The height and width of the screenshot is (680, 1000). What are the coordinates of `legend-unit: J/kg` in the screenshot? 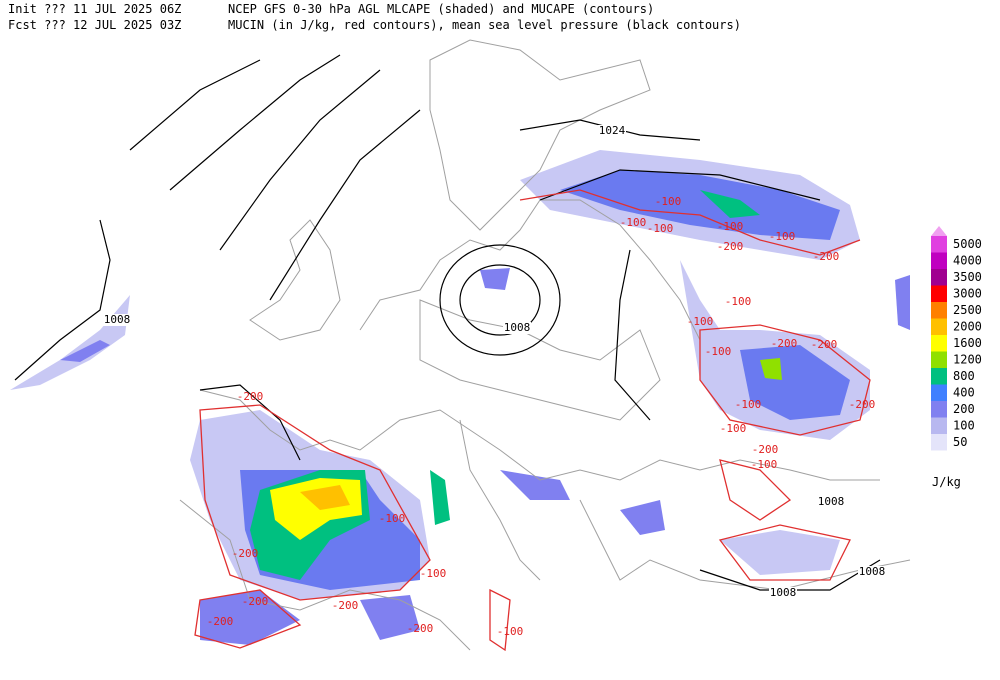 It's located at (946, 482).